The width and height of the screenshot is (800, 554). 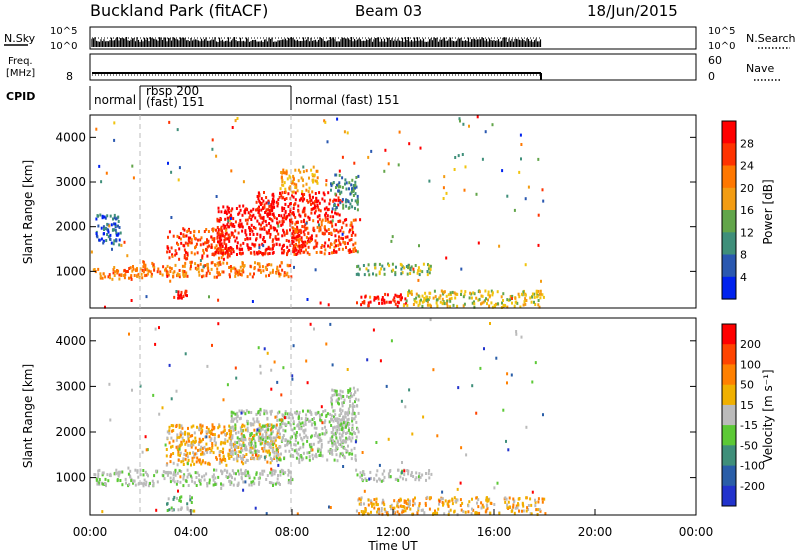 What do you see at coordinates (729, 455) in the screenshot?
I see `colorbar-segment` at bounding box center [729, 455].